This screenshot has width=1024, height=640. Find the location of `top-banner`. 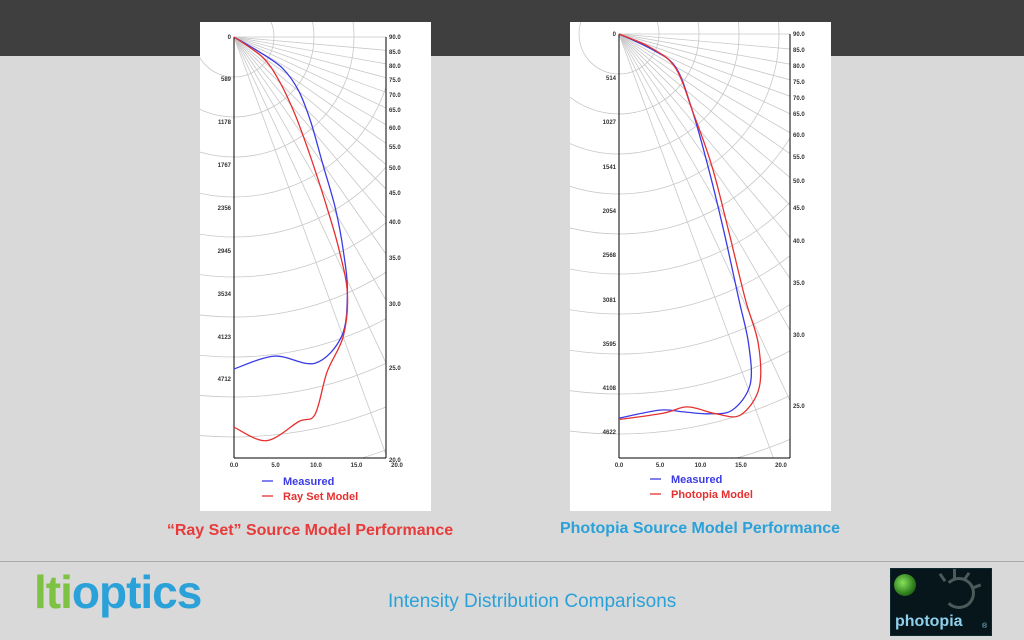

top-banner is located at coordinates (512, 28).